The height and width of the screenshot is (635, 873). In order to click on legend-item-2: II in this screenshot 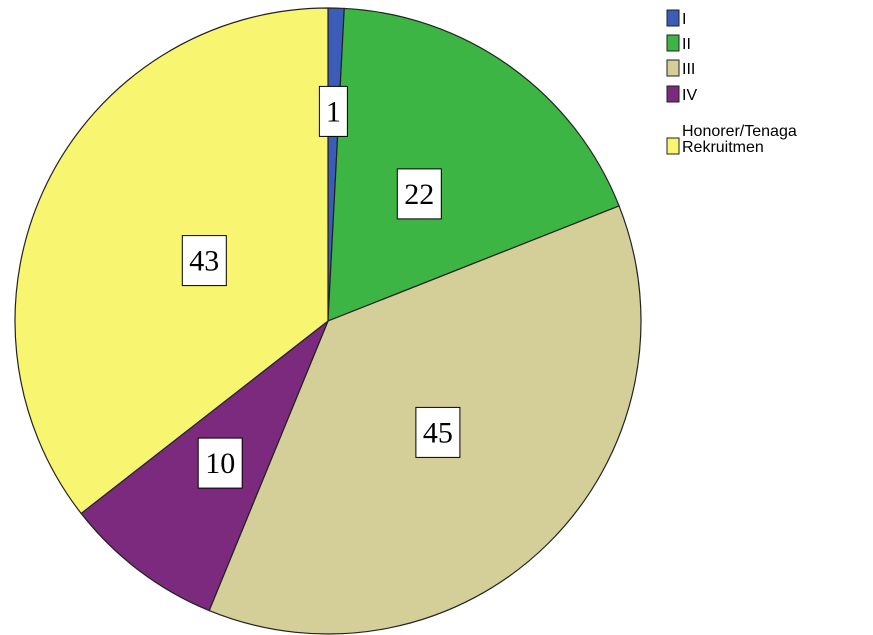, I will do `click(678, 43)`.